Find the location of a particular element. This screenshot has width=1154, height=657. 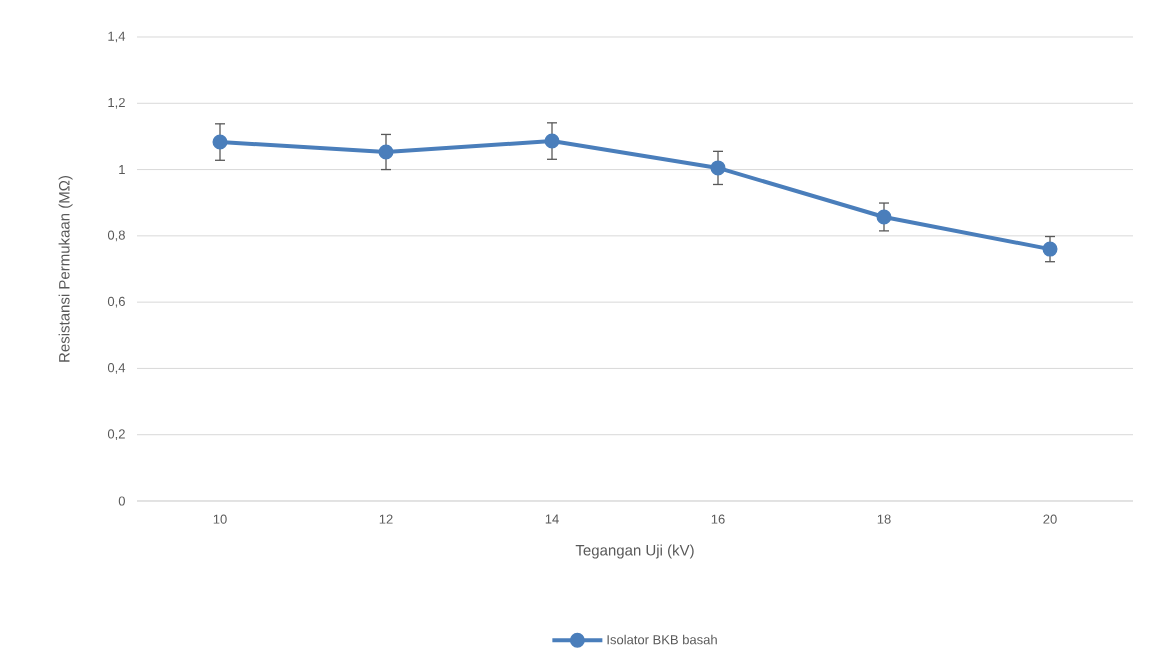

x-tick-label: 18 is located at coordinates (884, 519).